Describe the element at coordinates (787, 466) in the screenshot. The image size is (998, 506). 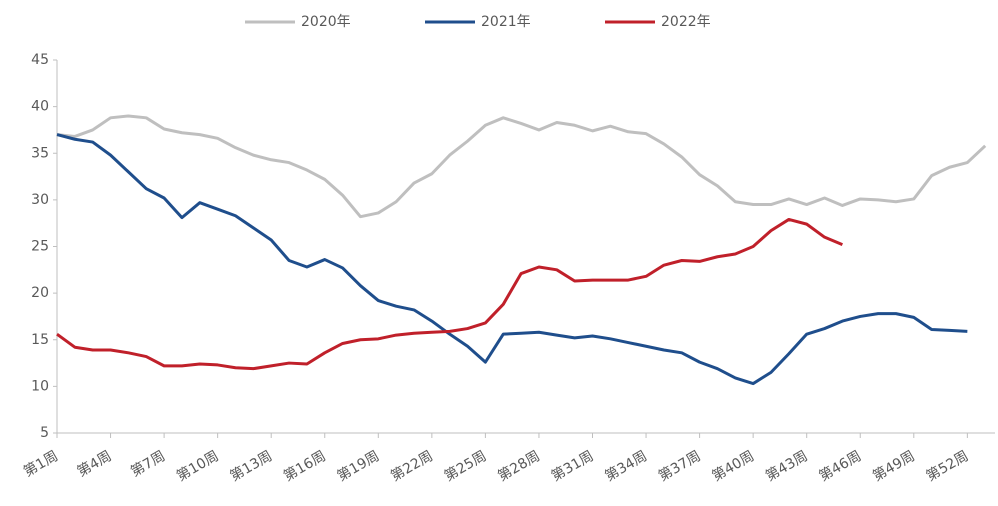
I see `x-tick-label: 第43周` at that location.